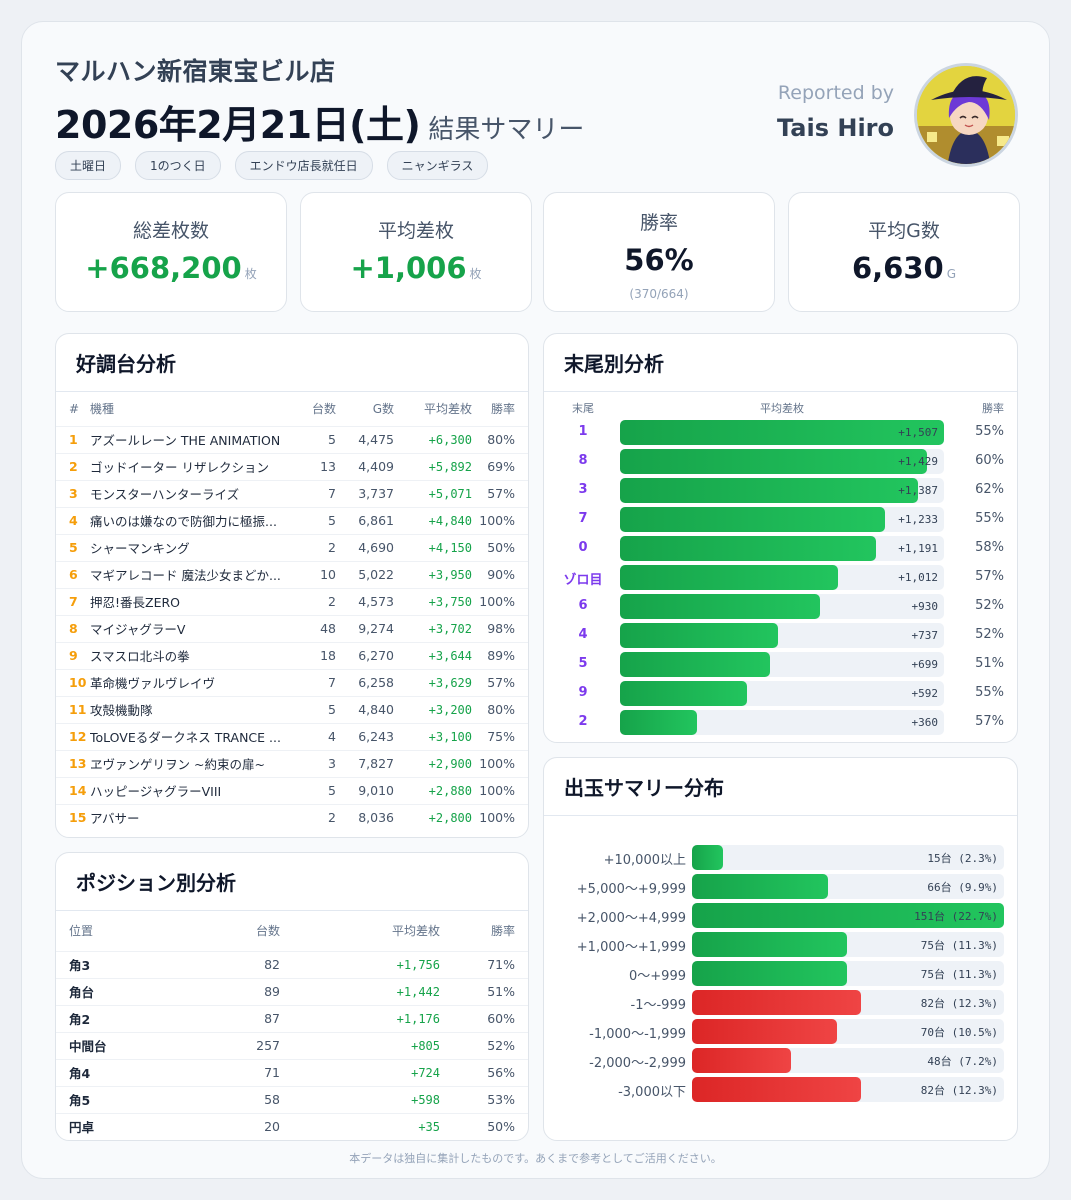 Image resolution: width=1071 pixels, height=1200 pixels. I want to click on model-cell: 攻殻機動隊, so click(195, 709).